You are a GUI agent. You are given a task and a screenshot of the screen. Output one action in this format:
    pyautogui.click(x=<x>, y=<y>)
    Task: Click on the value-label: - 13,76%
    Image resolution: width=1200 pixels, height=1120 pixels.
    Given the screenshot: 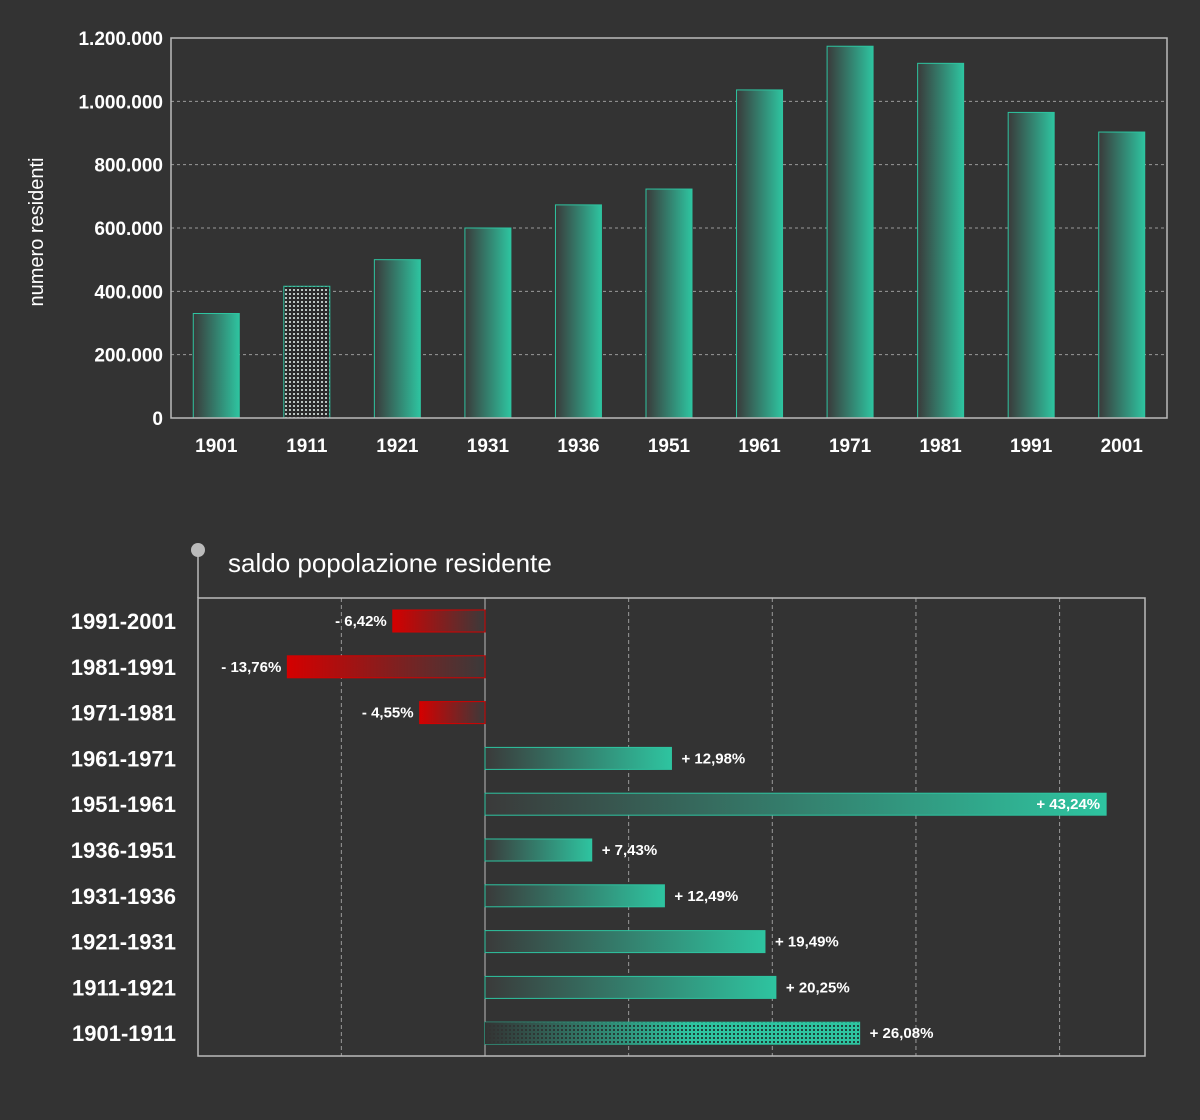 What is the action you would take?
    pyautogui.click(x=251, y=667)
    